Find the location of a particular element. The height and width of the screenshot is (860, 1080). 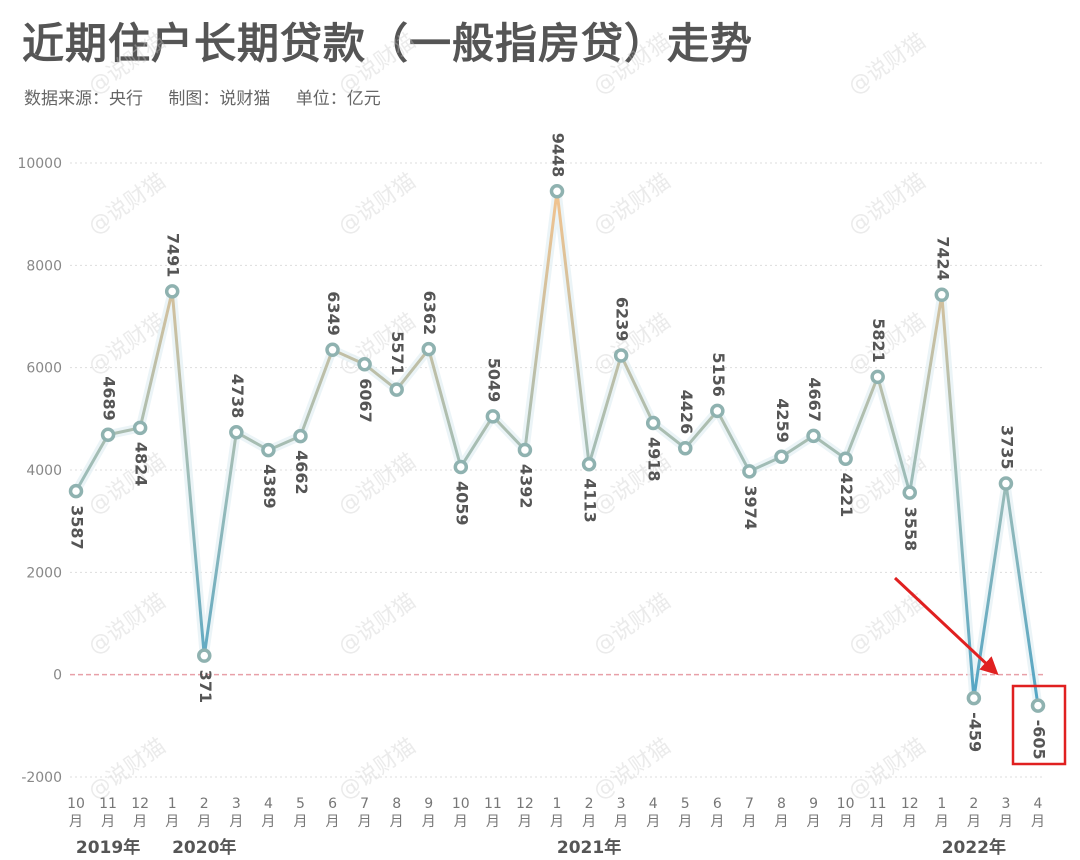

data-label: 6239 is located at coordinates (622, 319).